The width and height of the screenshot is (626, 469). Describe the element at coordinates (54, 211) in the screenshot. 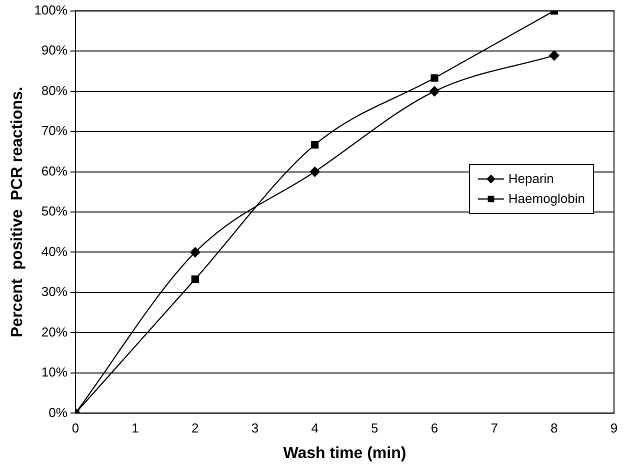

I see `y-tick-label: 50%` at that location.